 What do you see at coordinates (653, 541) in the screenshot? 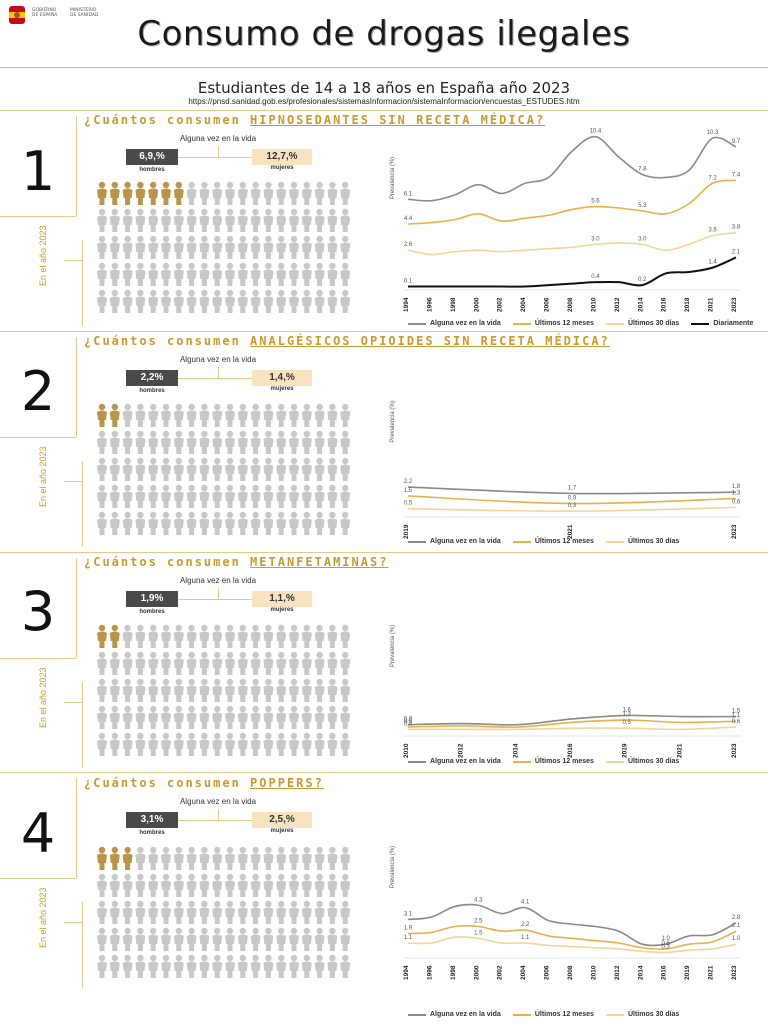
I see `legend-label: Últimos 30 días` at bounding box center [653, 541].